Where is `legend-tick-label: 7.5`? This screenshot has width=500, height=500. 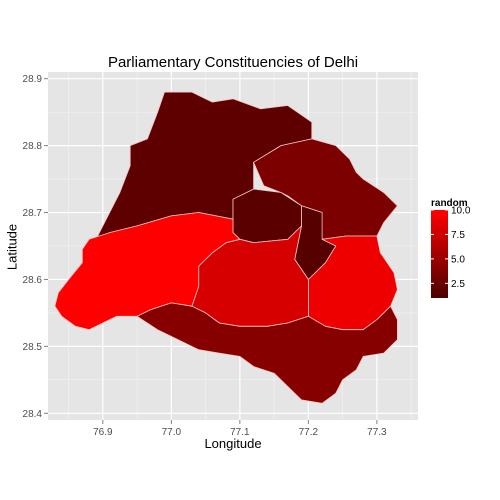
legend-tick-label: 7.5 is located at coordinates (458, 235).